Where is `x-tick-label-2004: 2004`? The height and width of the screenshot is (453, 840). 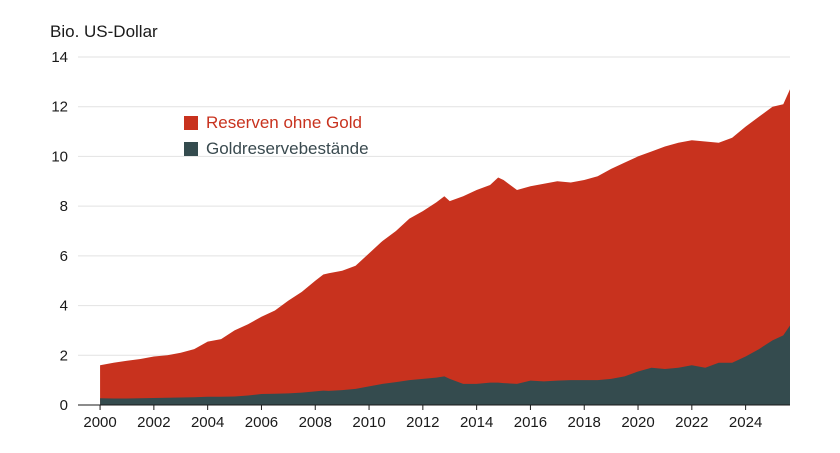 x-tick-label-2004: 2004 is located at coordinates (207, 422).